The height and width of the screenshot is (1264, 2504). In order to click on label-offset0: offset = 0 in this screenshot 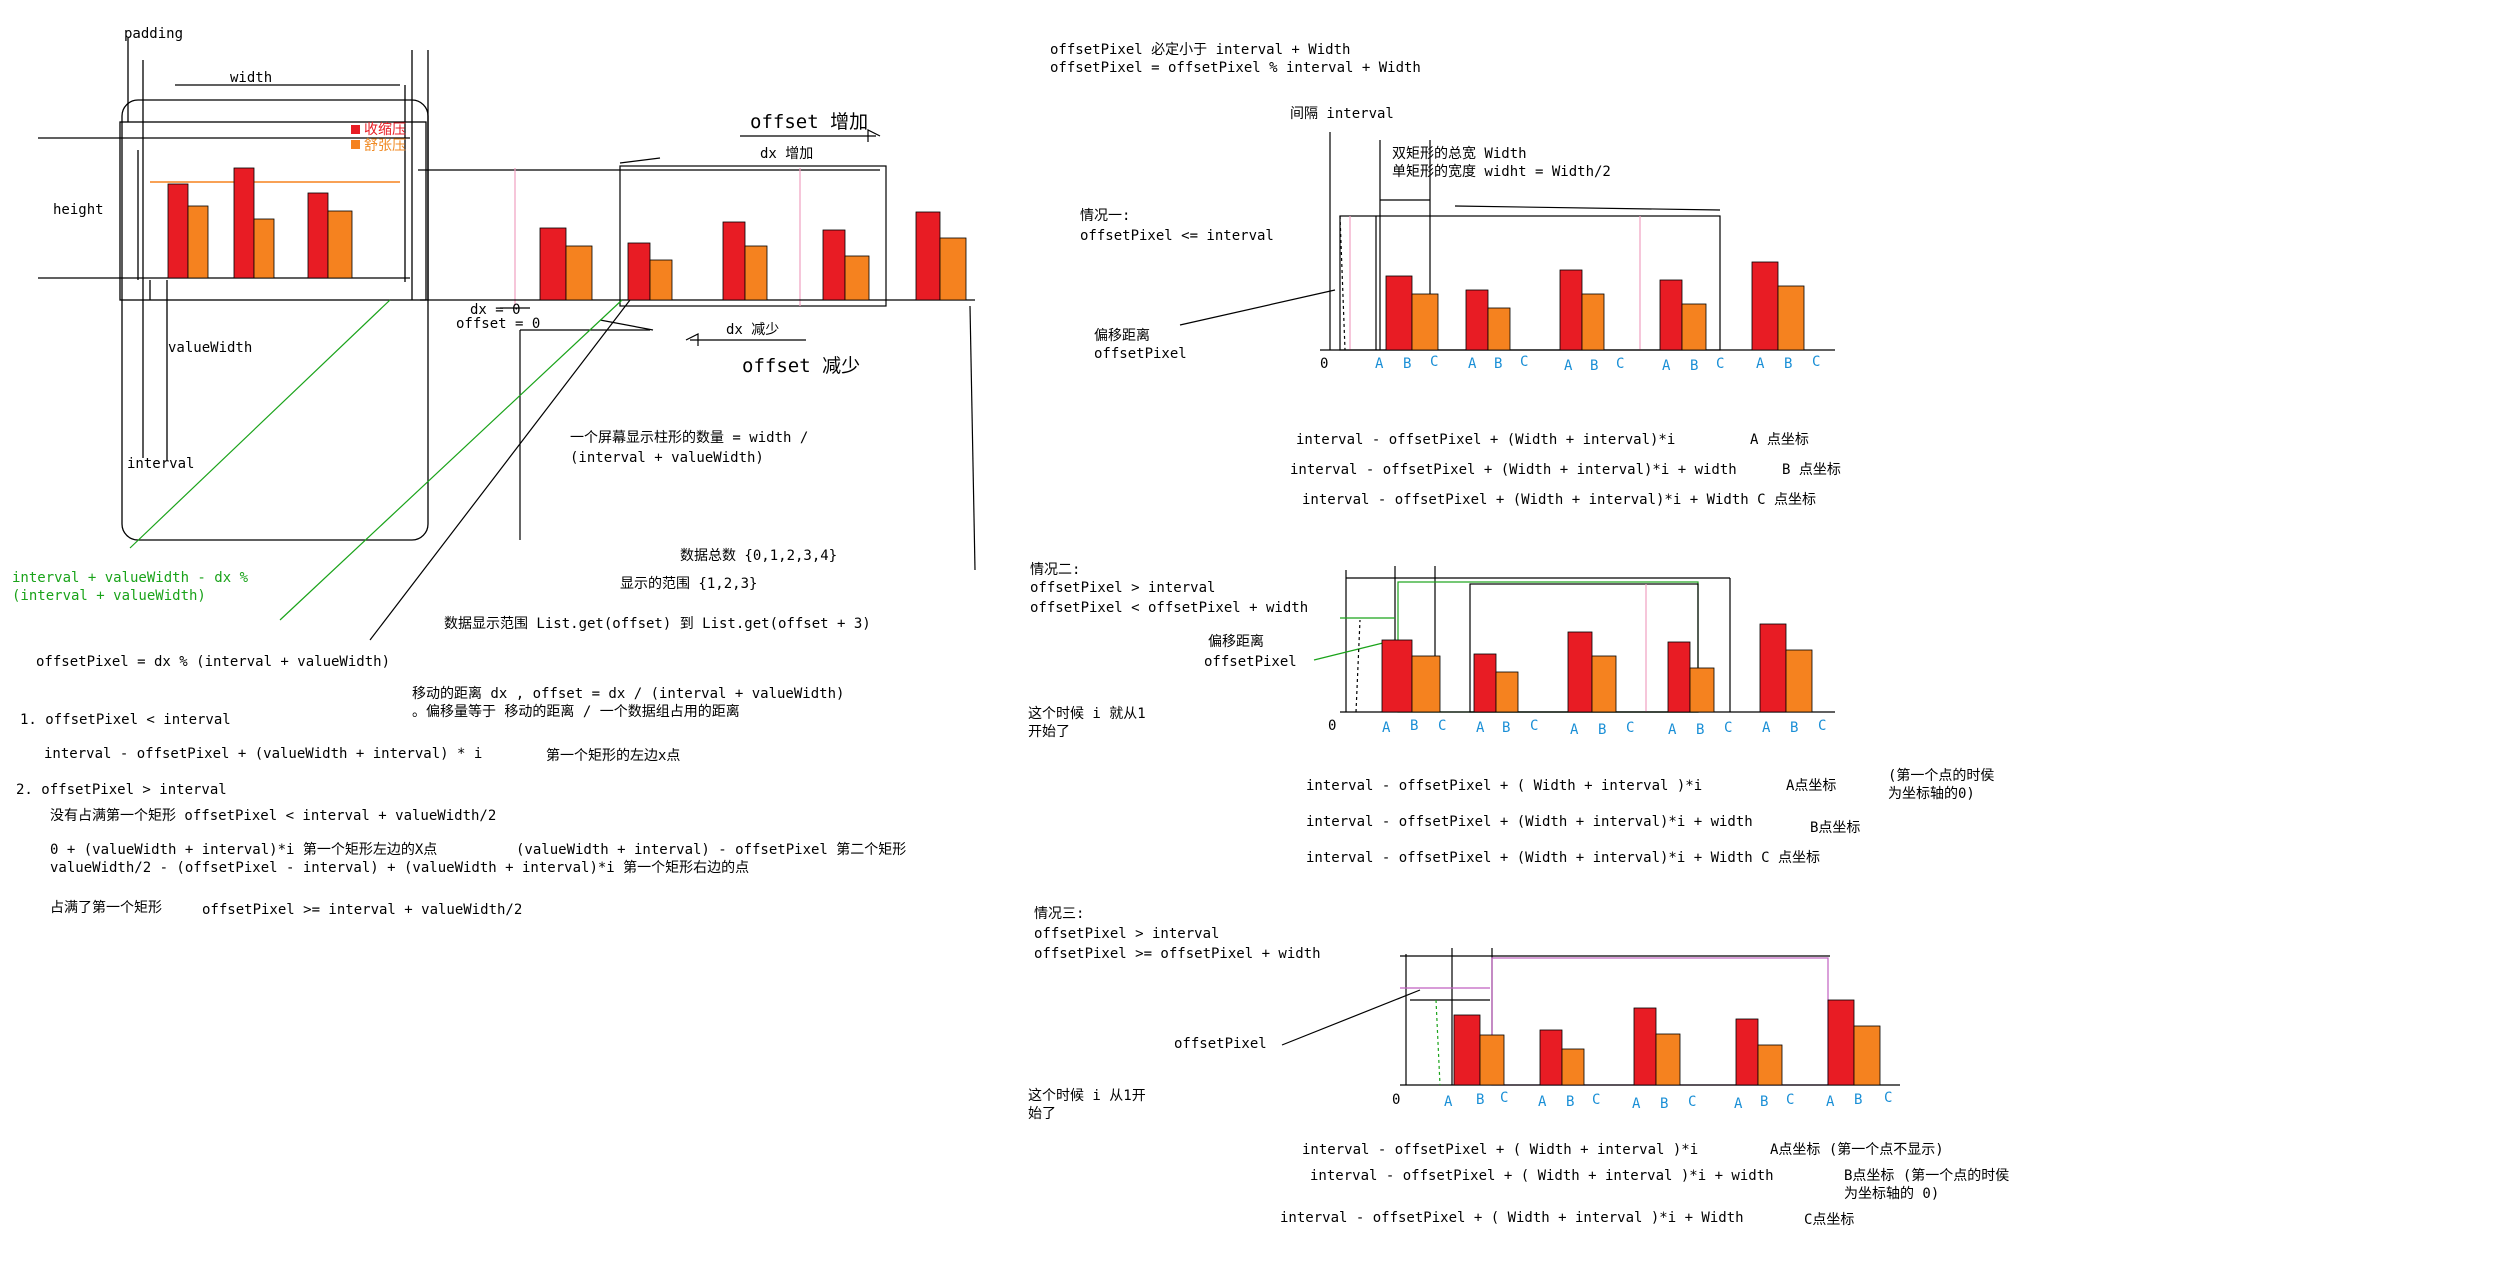, I will do `click(498, 324)`.